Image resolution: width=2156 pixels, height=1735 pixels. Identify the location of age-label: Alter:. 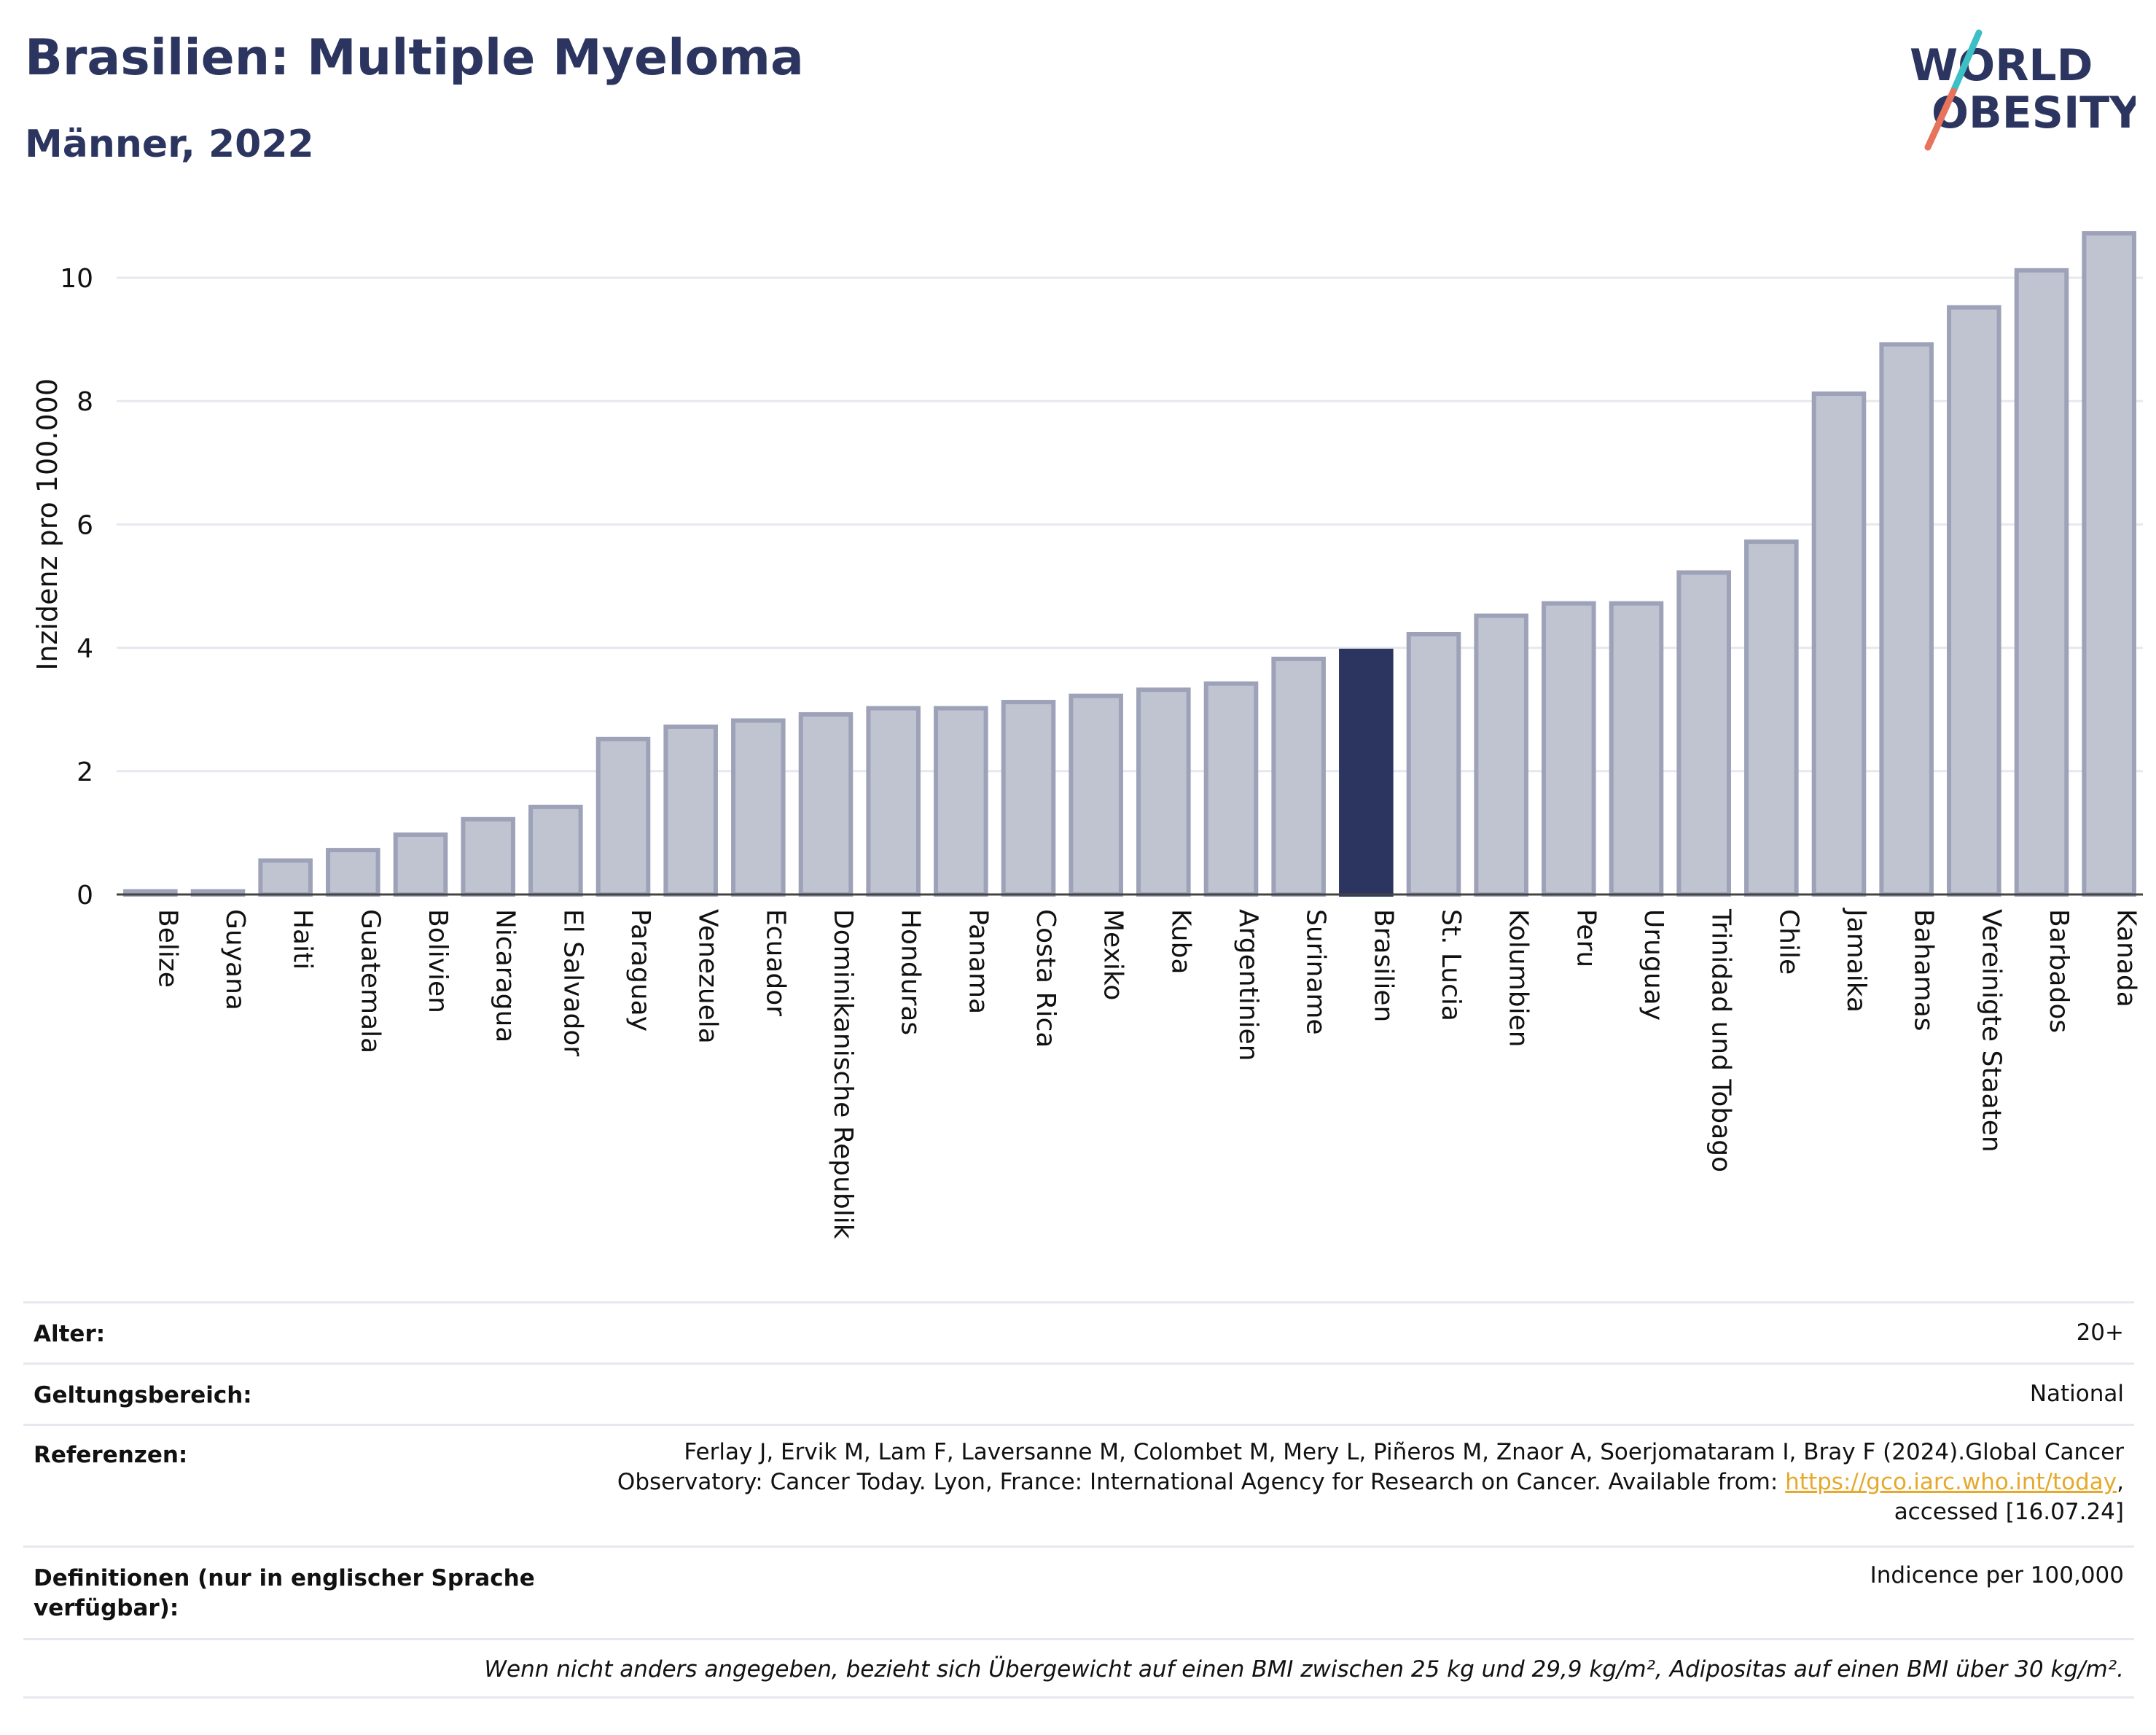
(70, 1334).